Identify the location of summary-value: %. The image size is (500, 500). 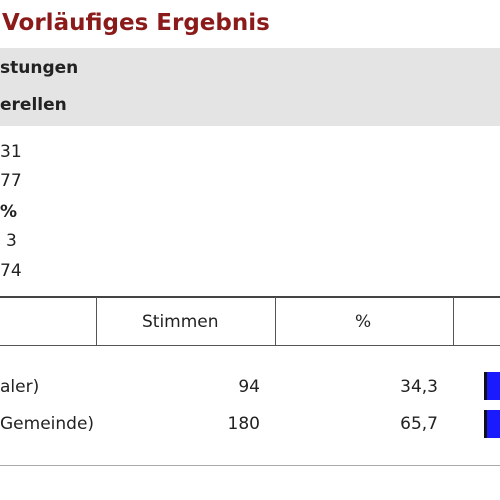
(9, 212).